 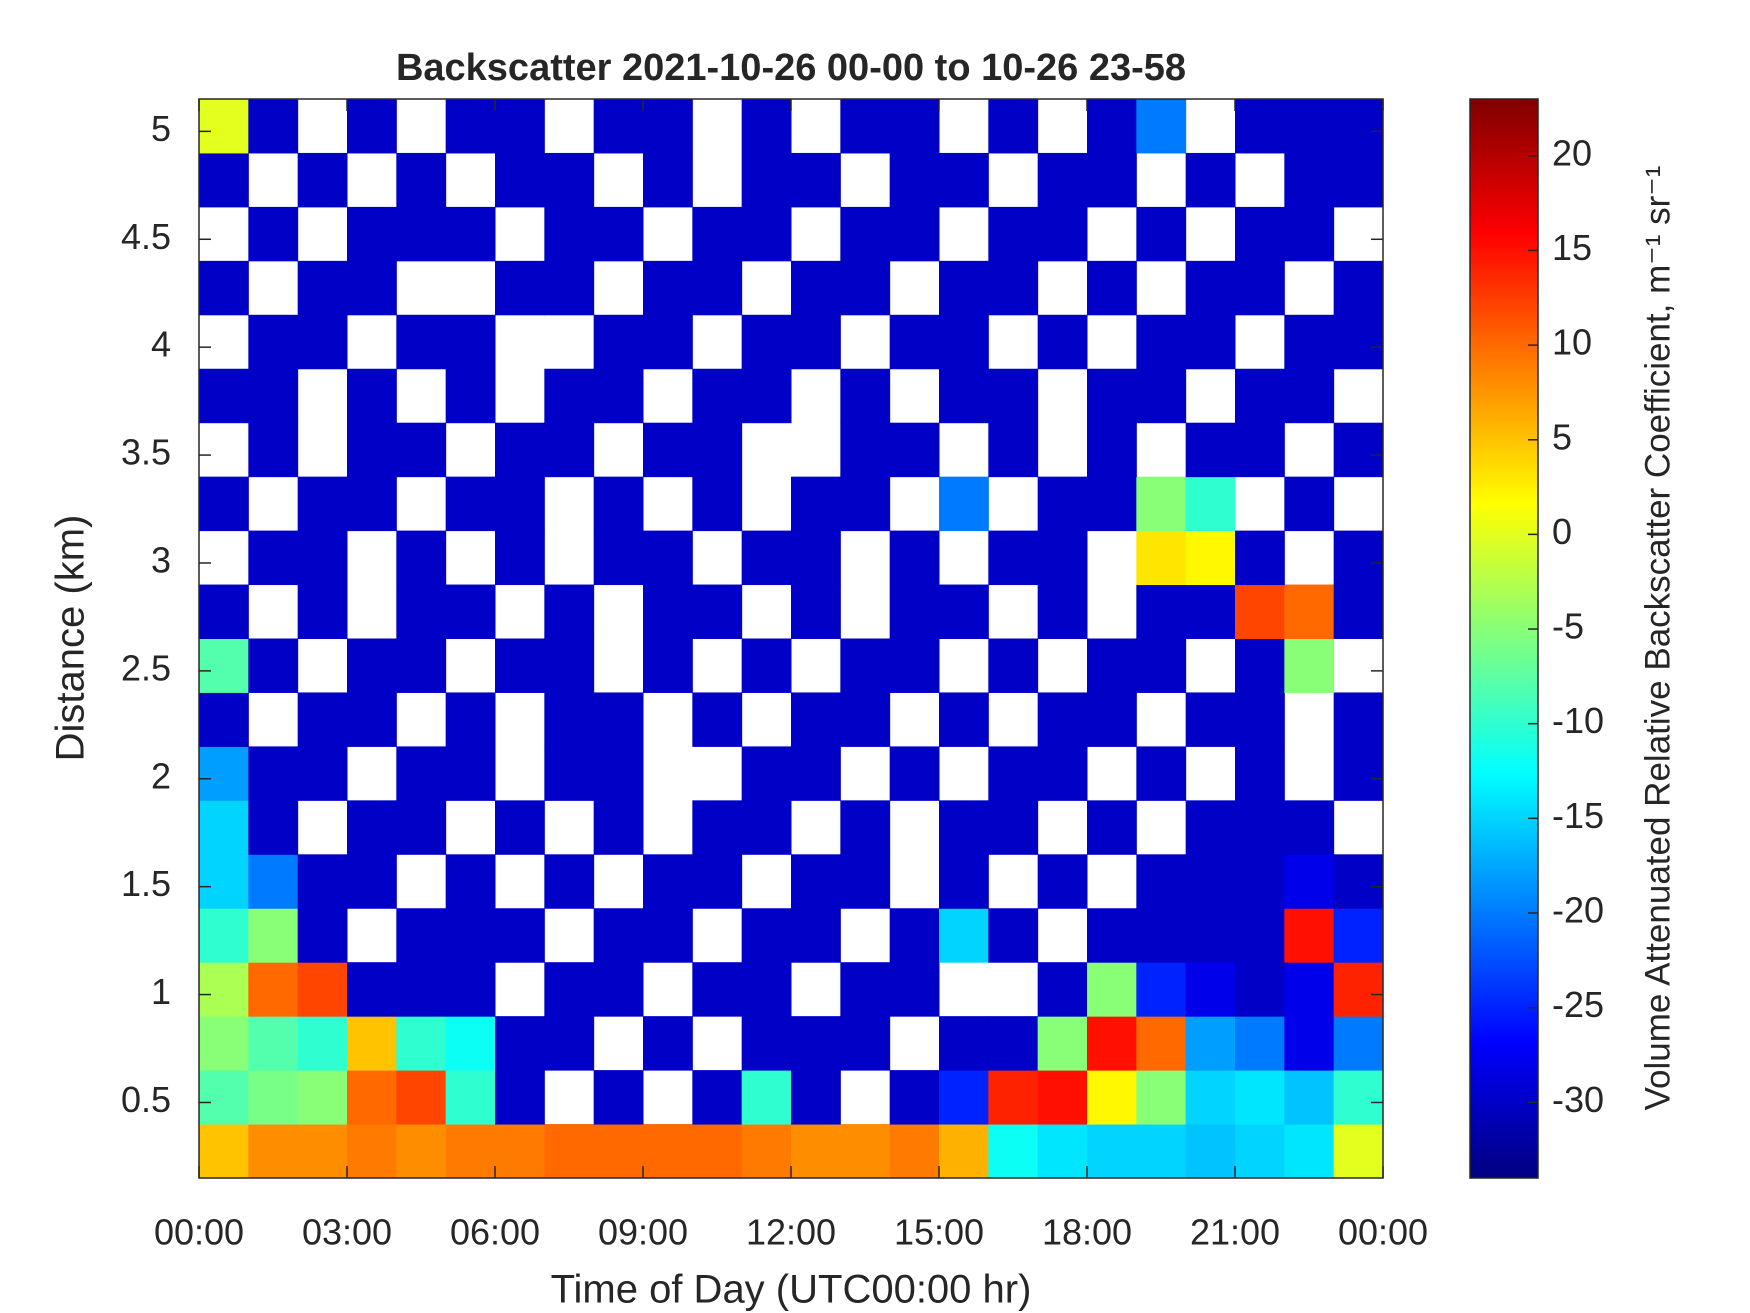 I want to click on x-tick-label: 00:00, so click(x=199, y=1232).